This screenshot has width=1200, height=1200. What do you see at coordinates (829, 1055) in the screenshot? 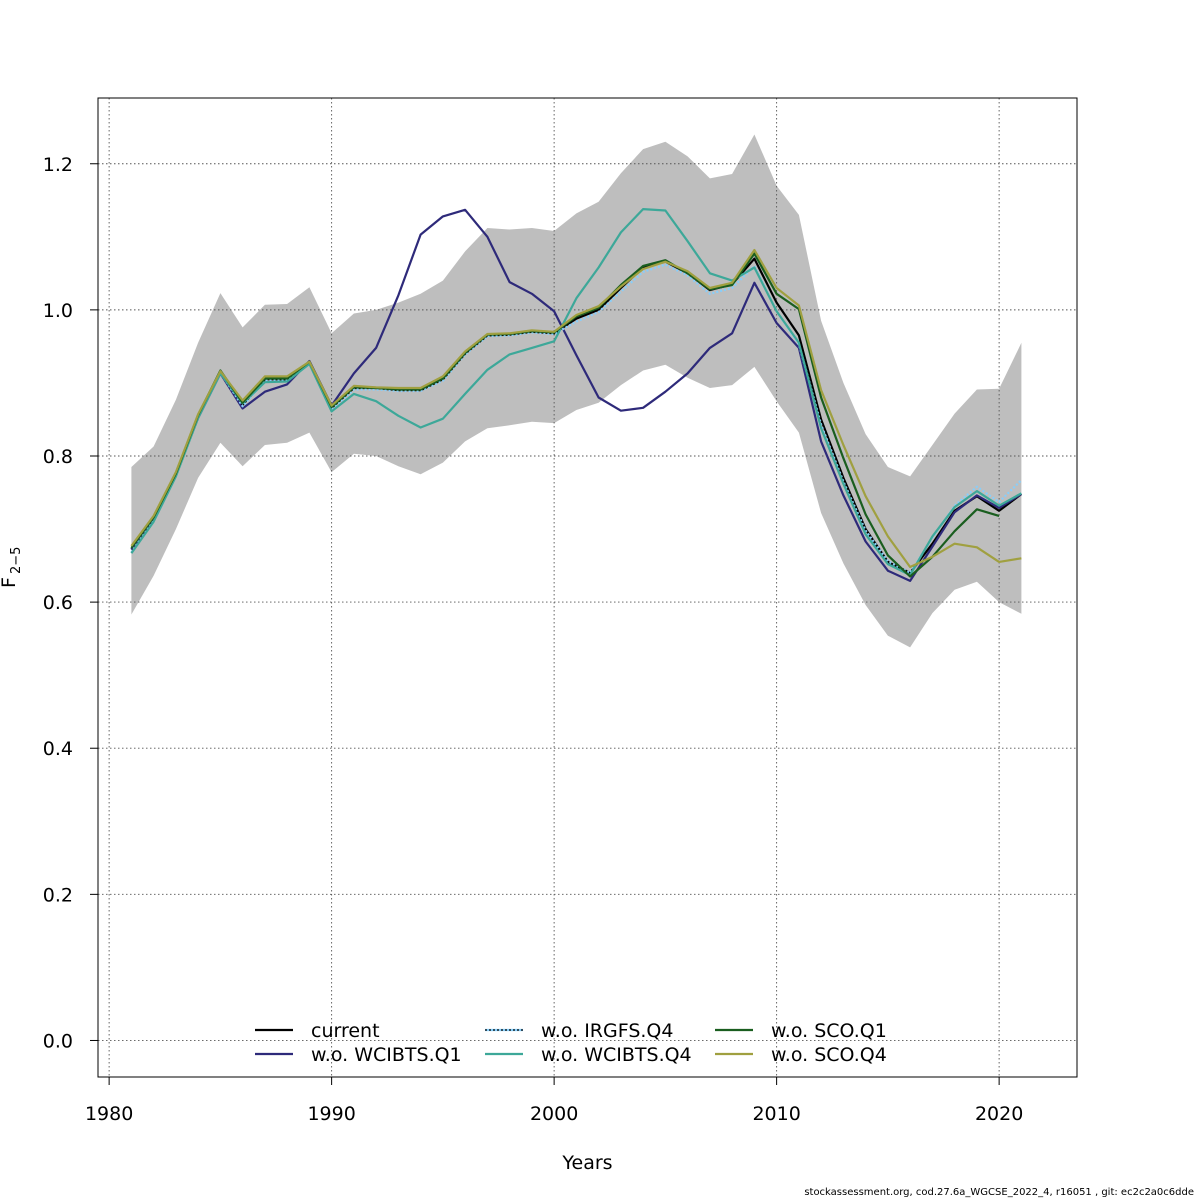
I see `legend-label: w.o. SCO.Q4` at bounding box center [829, 1055].